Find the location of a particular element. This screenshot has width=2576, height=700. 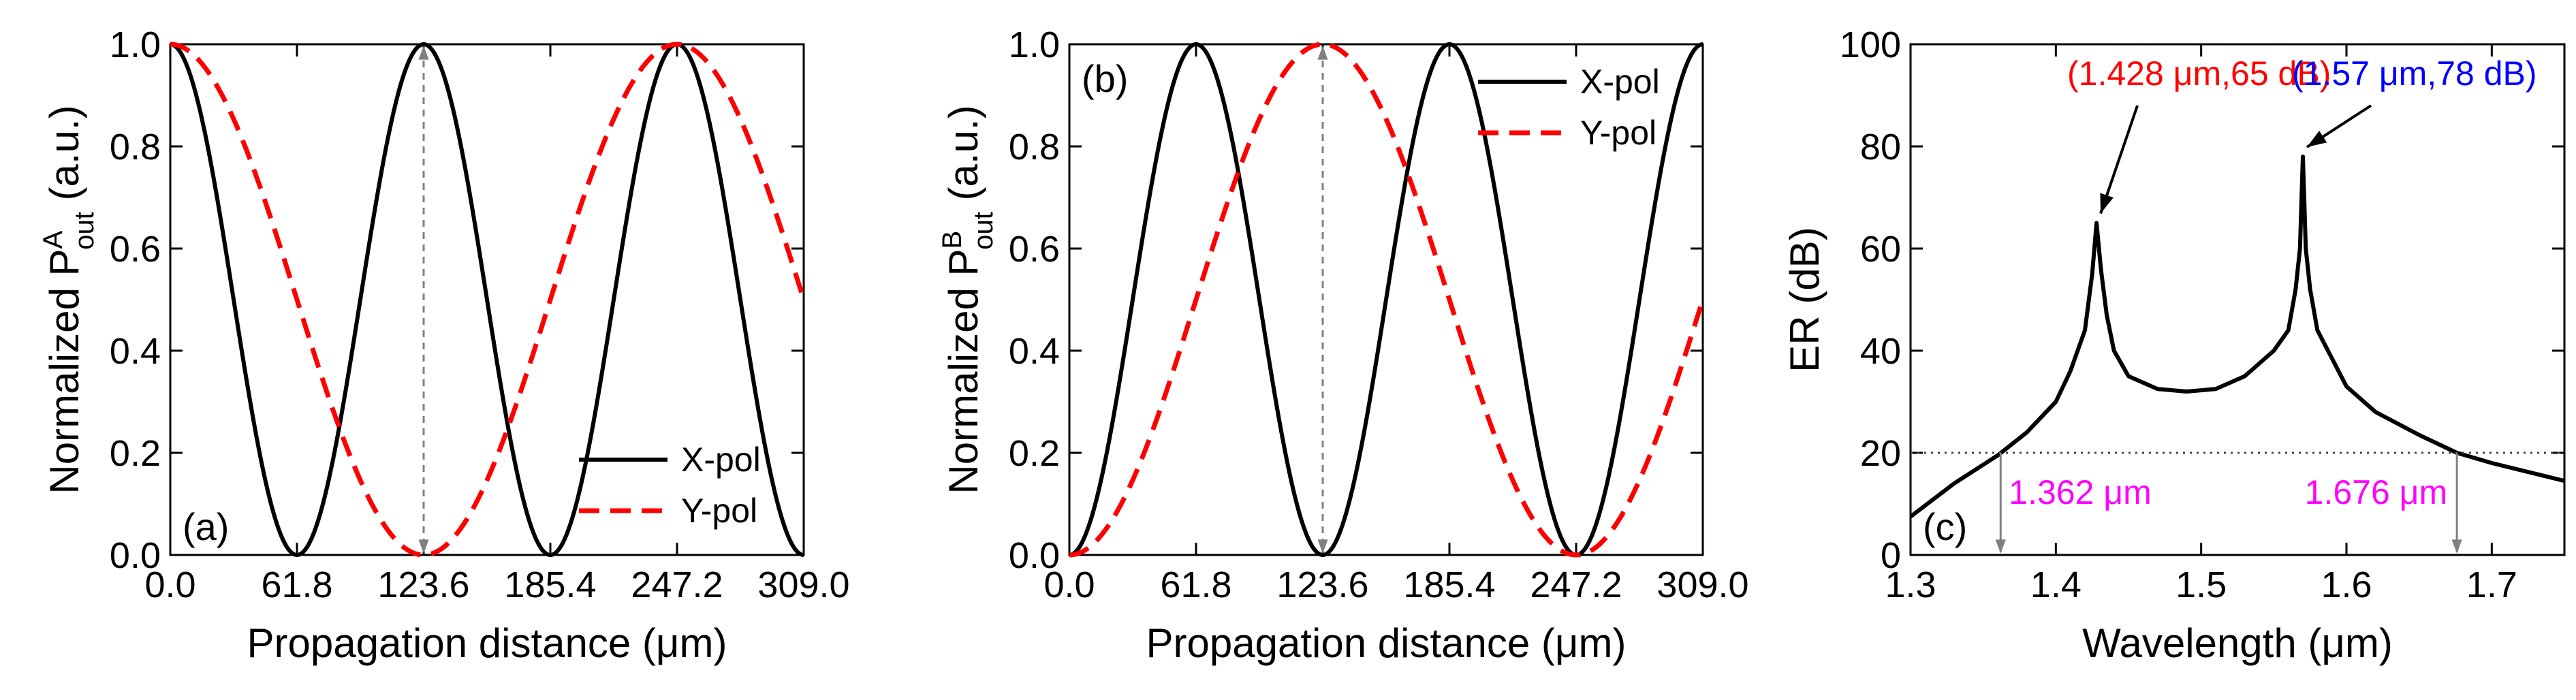

y-axis-label: Normalized PBout (a.u.) is located at coordinates (968, 299).